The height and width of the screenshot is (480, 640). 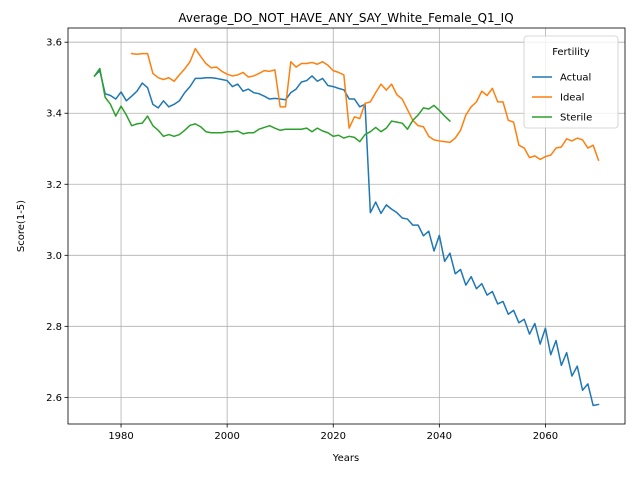 I want to click on y-tick-label: 3.2, so click(x=54, y=185).